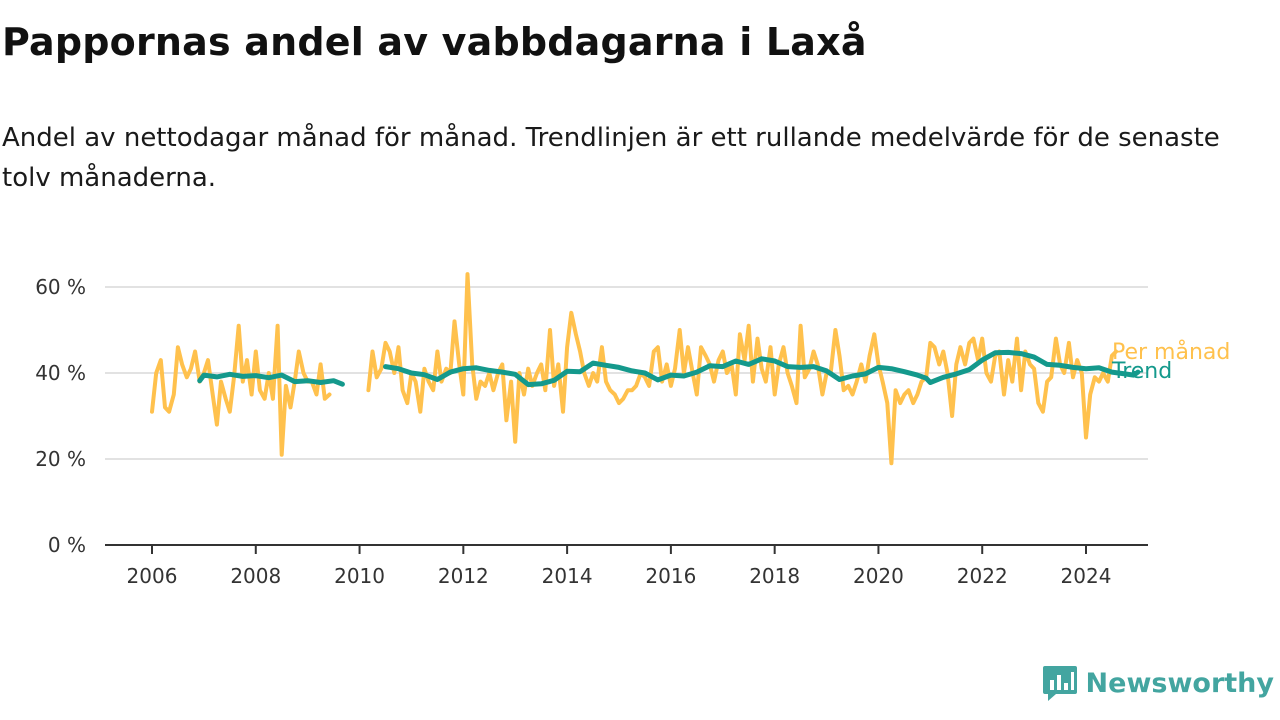 The image size is (1280, 720). What do you see at coordinates (60, 373) in the screenshot?
I see `y-tick-label: 40 %` at bounding box center [60, 373].